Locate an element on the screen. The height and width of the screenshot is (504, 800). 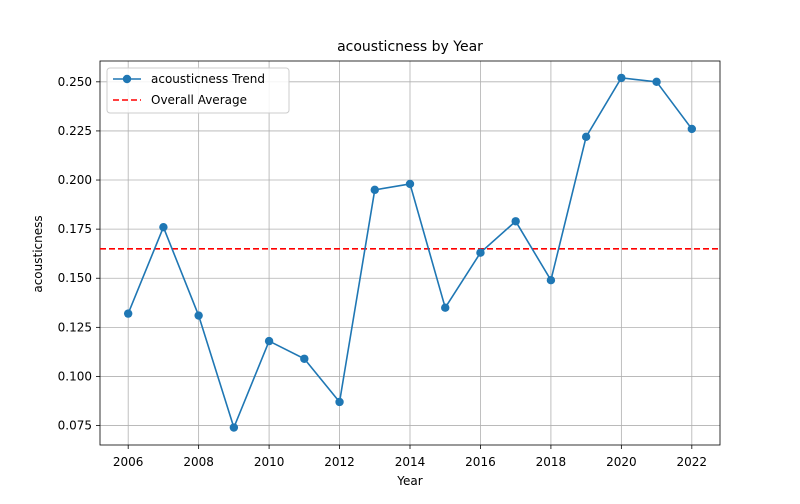
x-tick-label: 2008 is located at coordinates (198, 462).